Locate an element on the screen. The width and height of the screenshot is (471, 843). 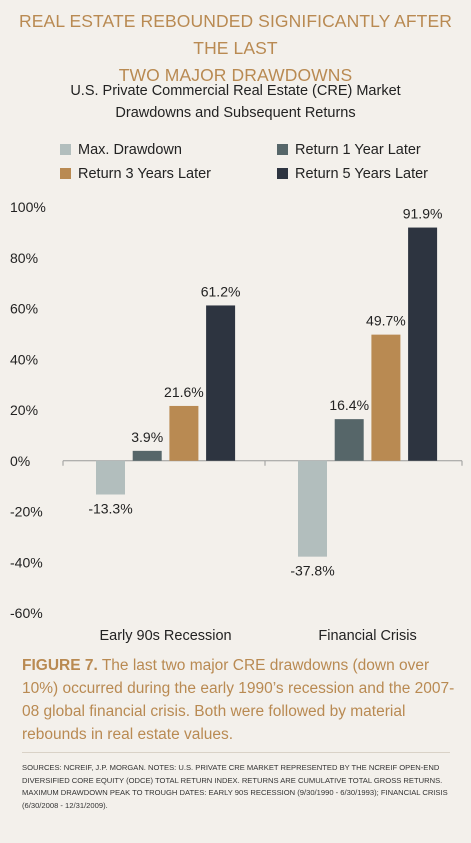
data-label: 49.7% is located at coordinates (386, 321).